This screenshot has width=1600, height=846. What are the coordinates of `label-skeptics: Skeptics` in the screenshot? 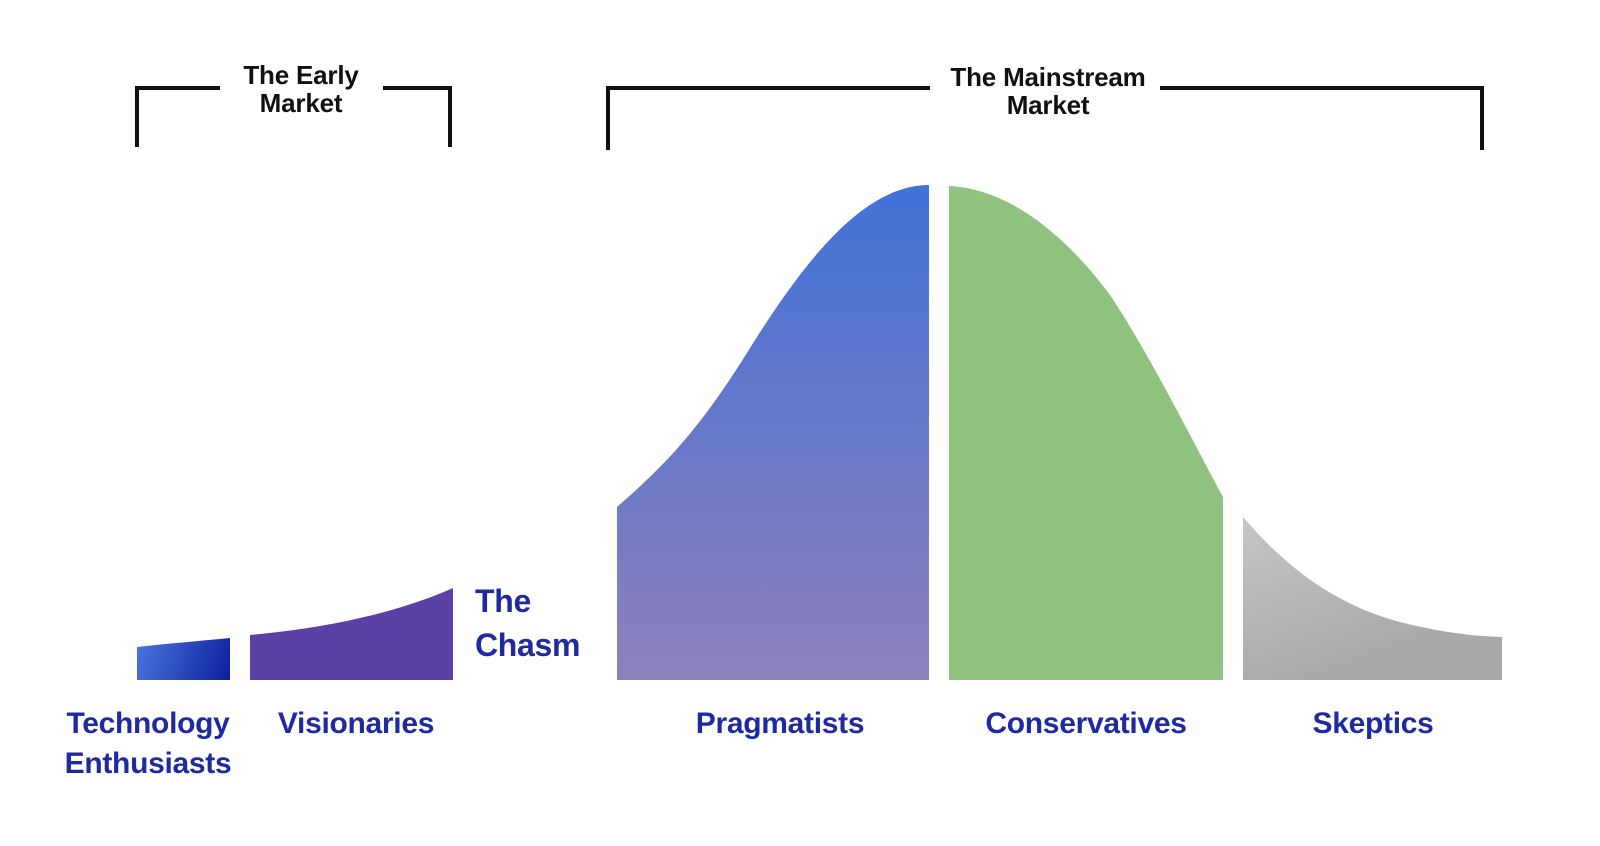 It's located at (1373, 724).